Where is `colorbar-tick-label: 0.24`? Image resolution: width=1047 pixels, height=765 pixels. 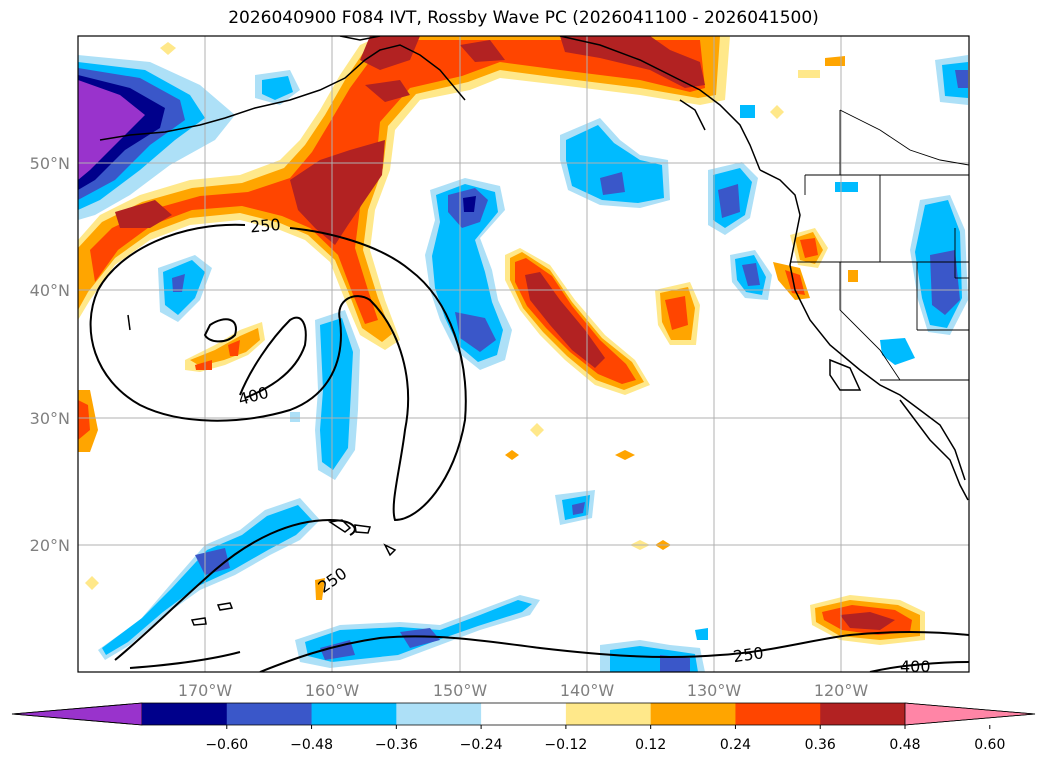 colorbar-tick-label: 0.24 is located at coordinates (735, 745).